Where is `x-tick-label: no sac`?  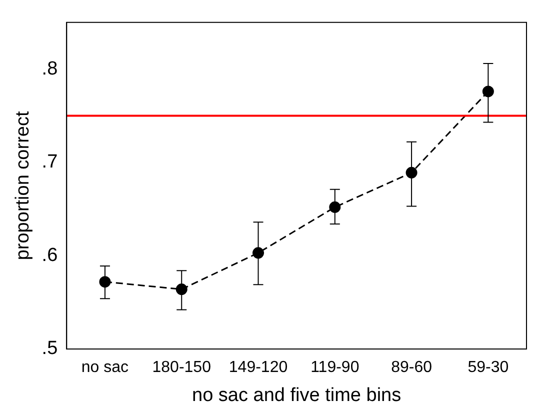 x-tick-label: no sac is located at coordinates (105, 367).